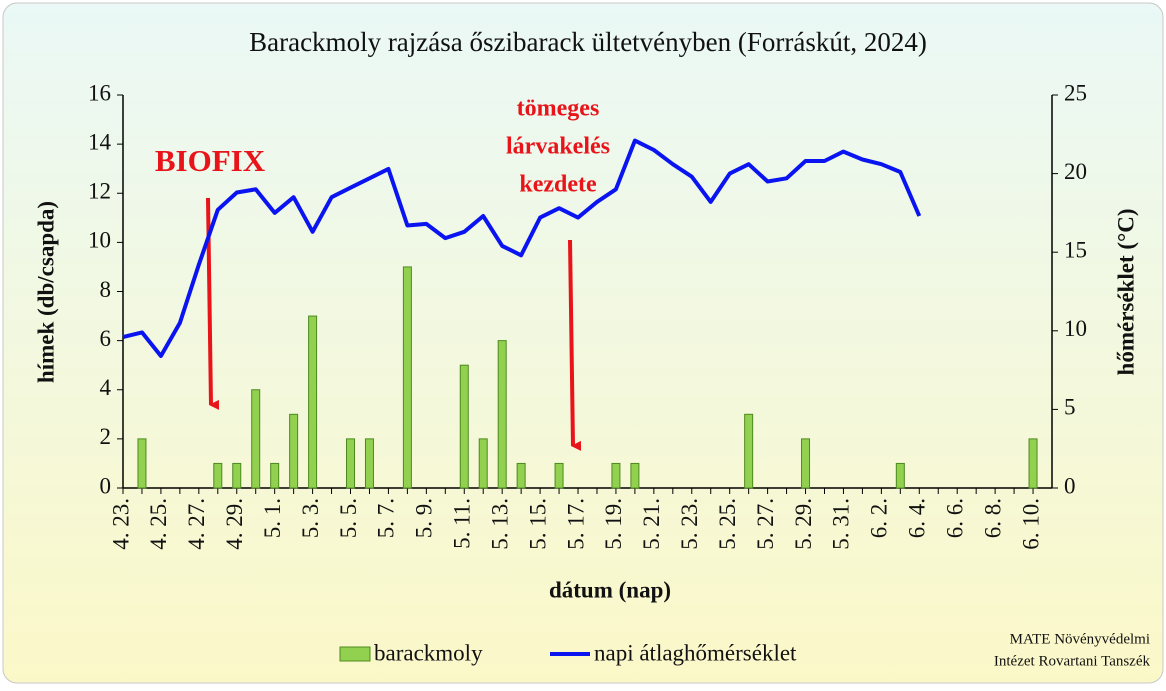  I want to click on annotation: lárvakelés, so click(558, 147).